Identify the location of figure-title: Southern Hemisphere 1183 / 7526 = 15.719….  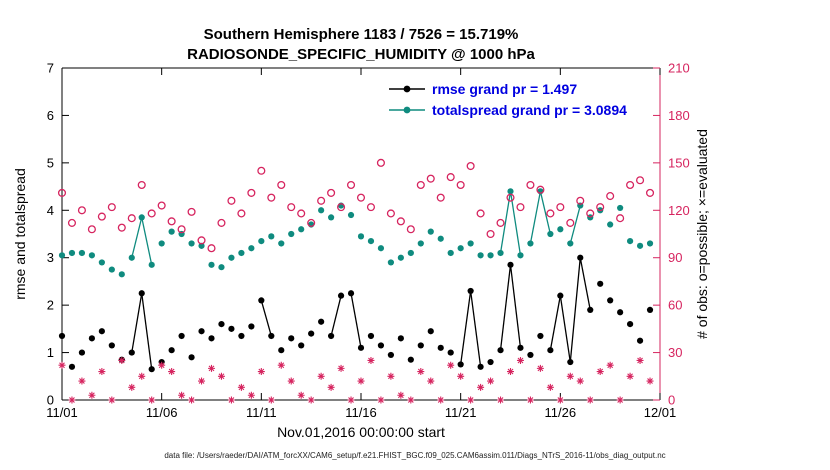
(361, 34).